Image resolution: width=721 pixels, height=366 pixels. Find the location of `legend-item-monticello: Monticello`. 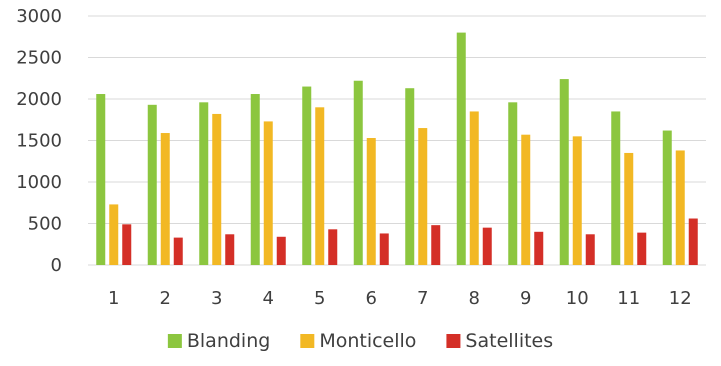

legend-item-monticello: Monticello is located at coordinates (358, 341).